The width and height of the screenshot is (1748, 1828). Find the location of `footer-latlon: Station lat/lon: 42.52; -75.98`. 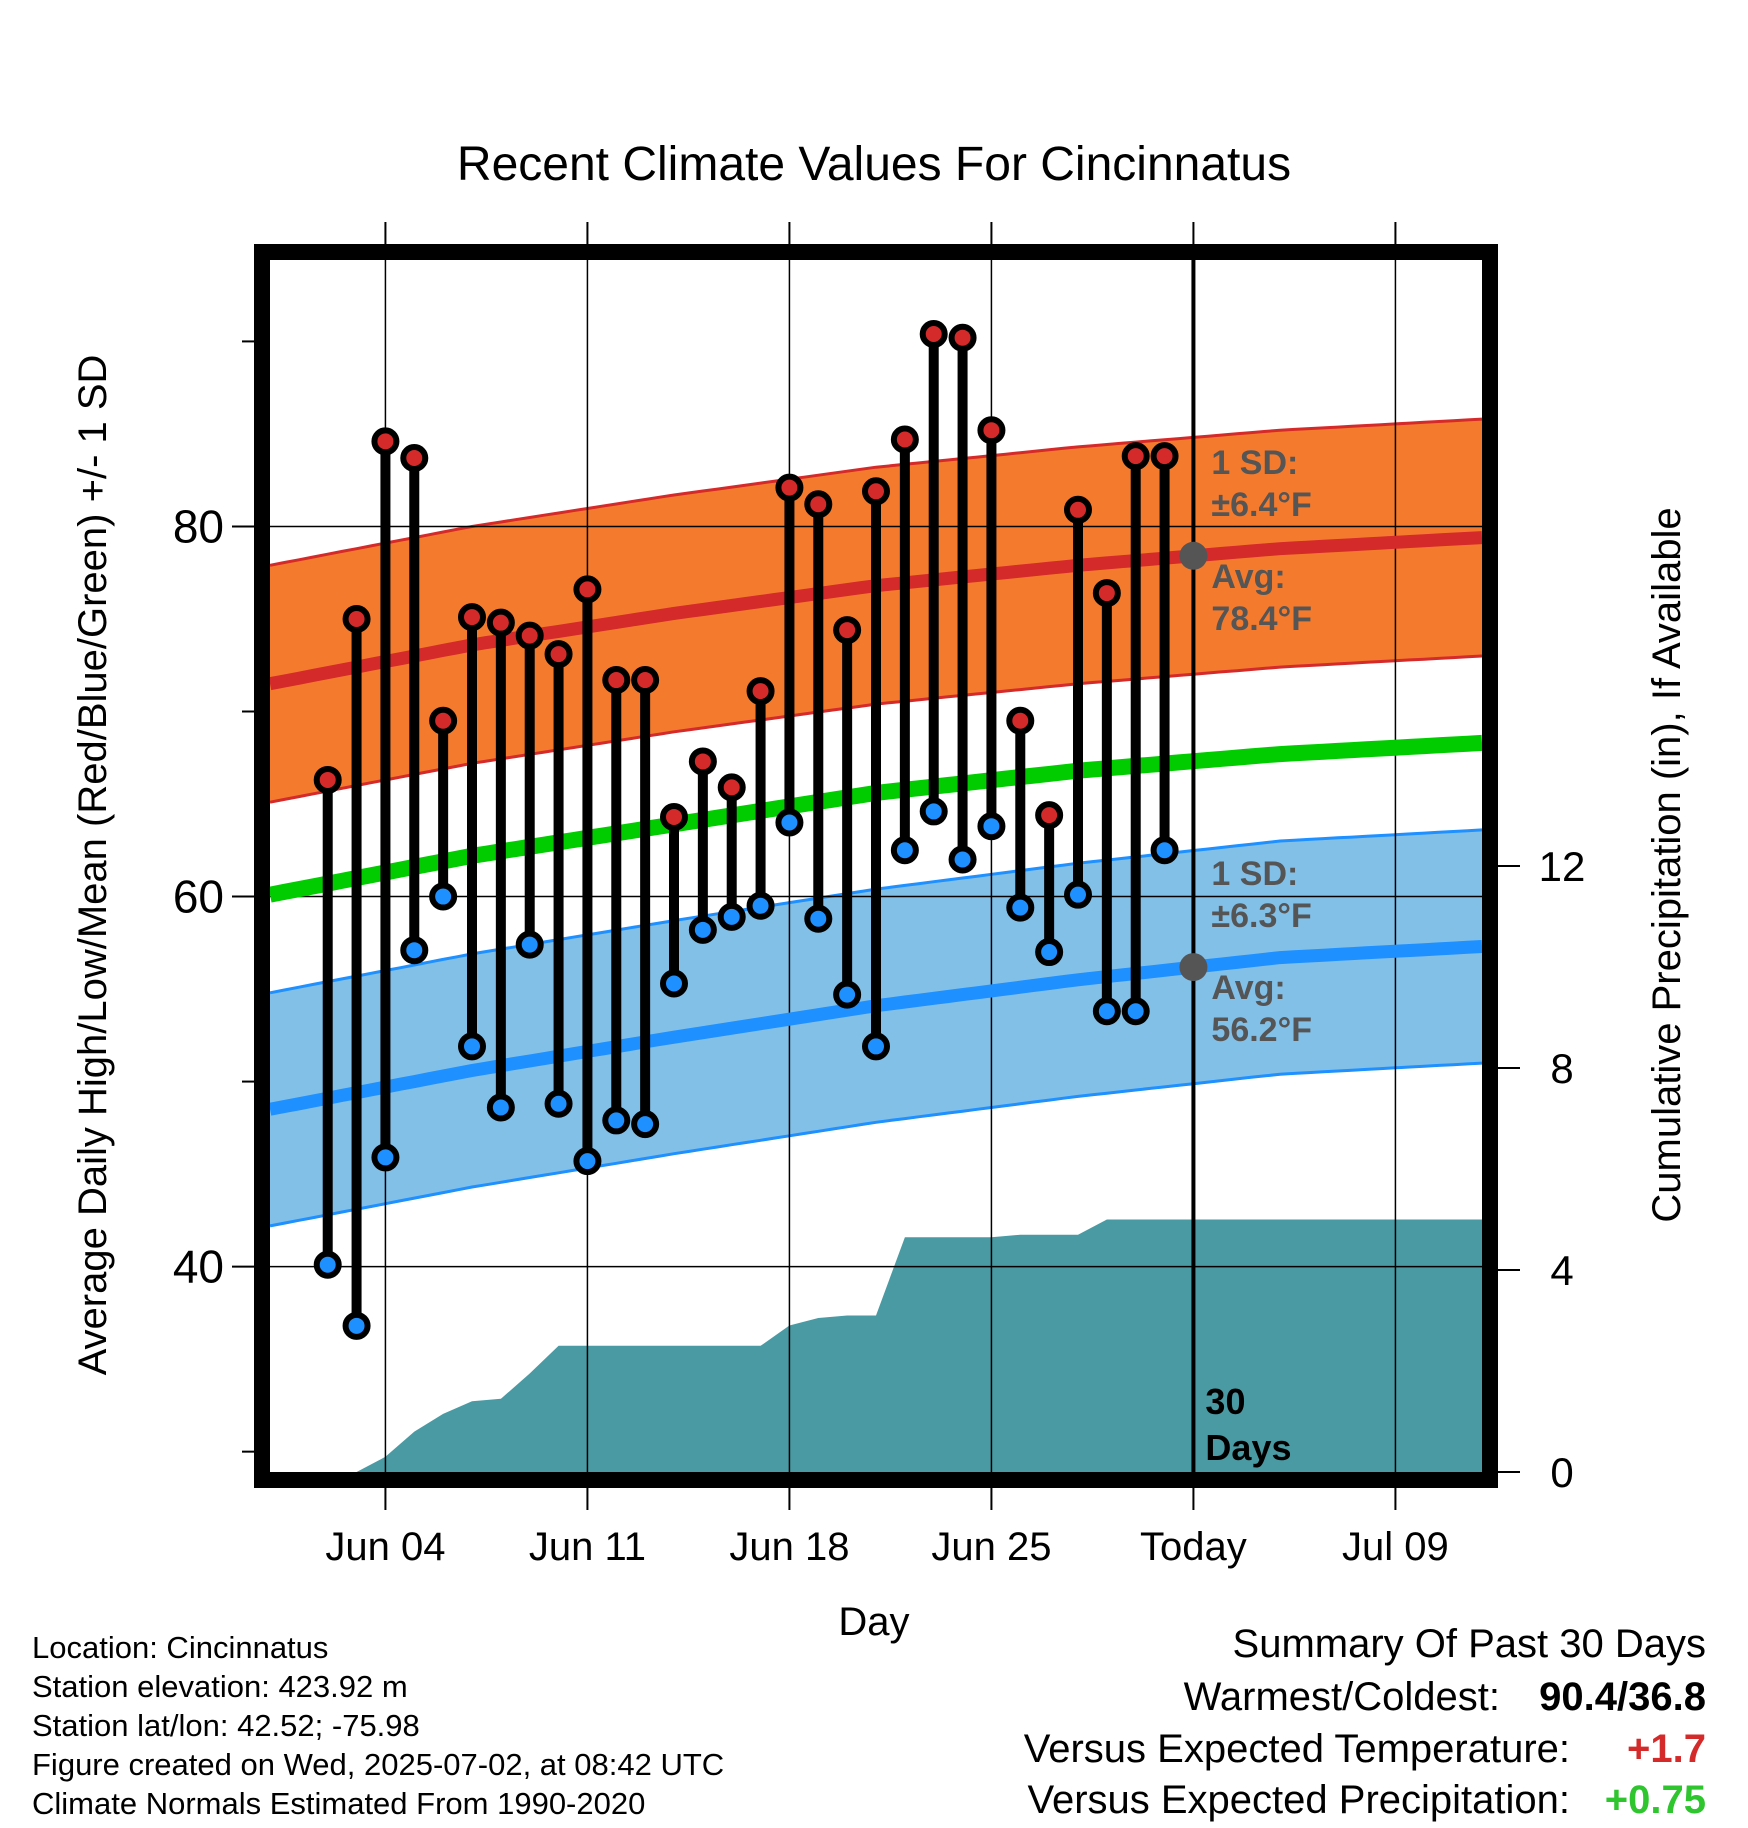

footer-latlon: Station lat/lon: 42.52; -75.98 is located at coordinates (226, 1725).